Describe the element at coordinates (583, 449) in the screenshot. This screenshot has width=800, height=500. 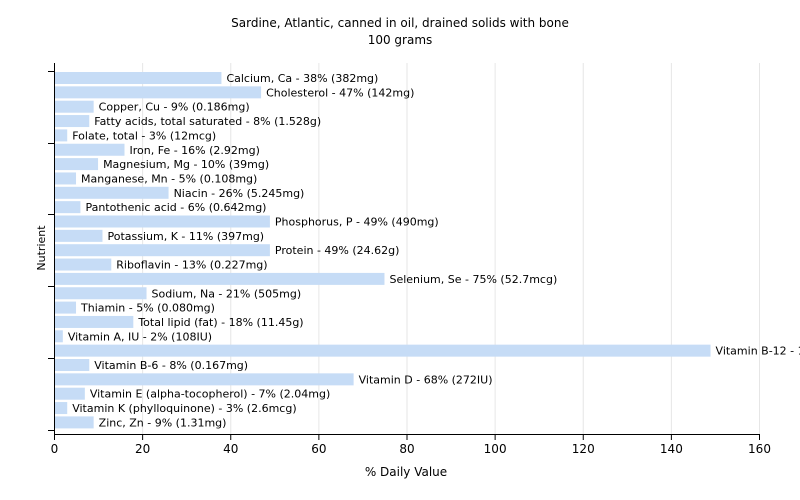
I see `x-tick-label: 120` at that location.